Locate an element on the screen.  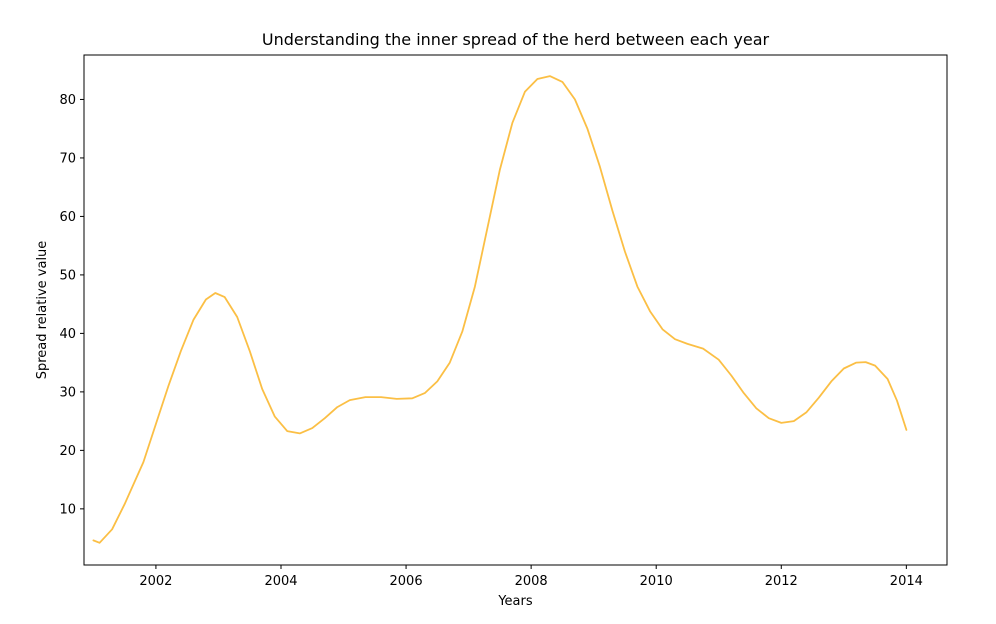
y-tick-label: 10 is located at coordinates (67, 509).